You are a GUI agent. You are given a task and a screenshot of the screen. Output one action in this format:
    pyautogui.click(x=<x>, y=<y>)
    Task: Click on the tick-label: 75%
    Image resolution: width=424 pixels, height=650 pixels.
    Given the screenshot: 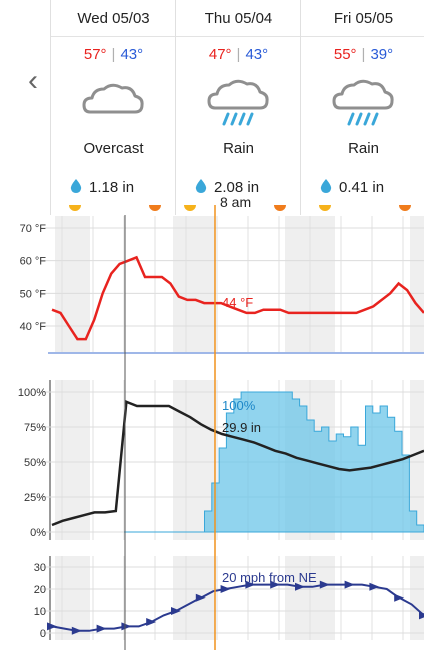 What is the action you would take?
    pyautogui.click(x=35, y=428)
    